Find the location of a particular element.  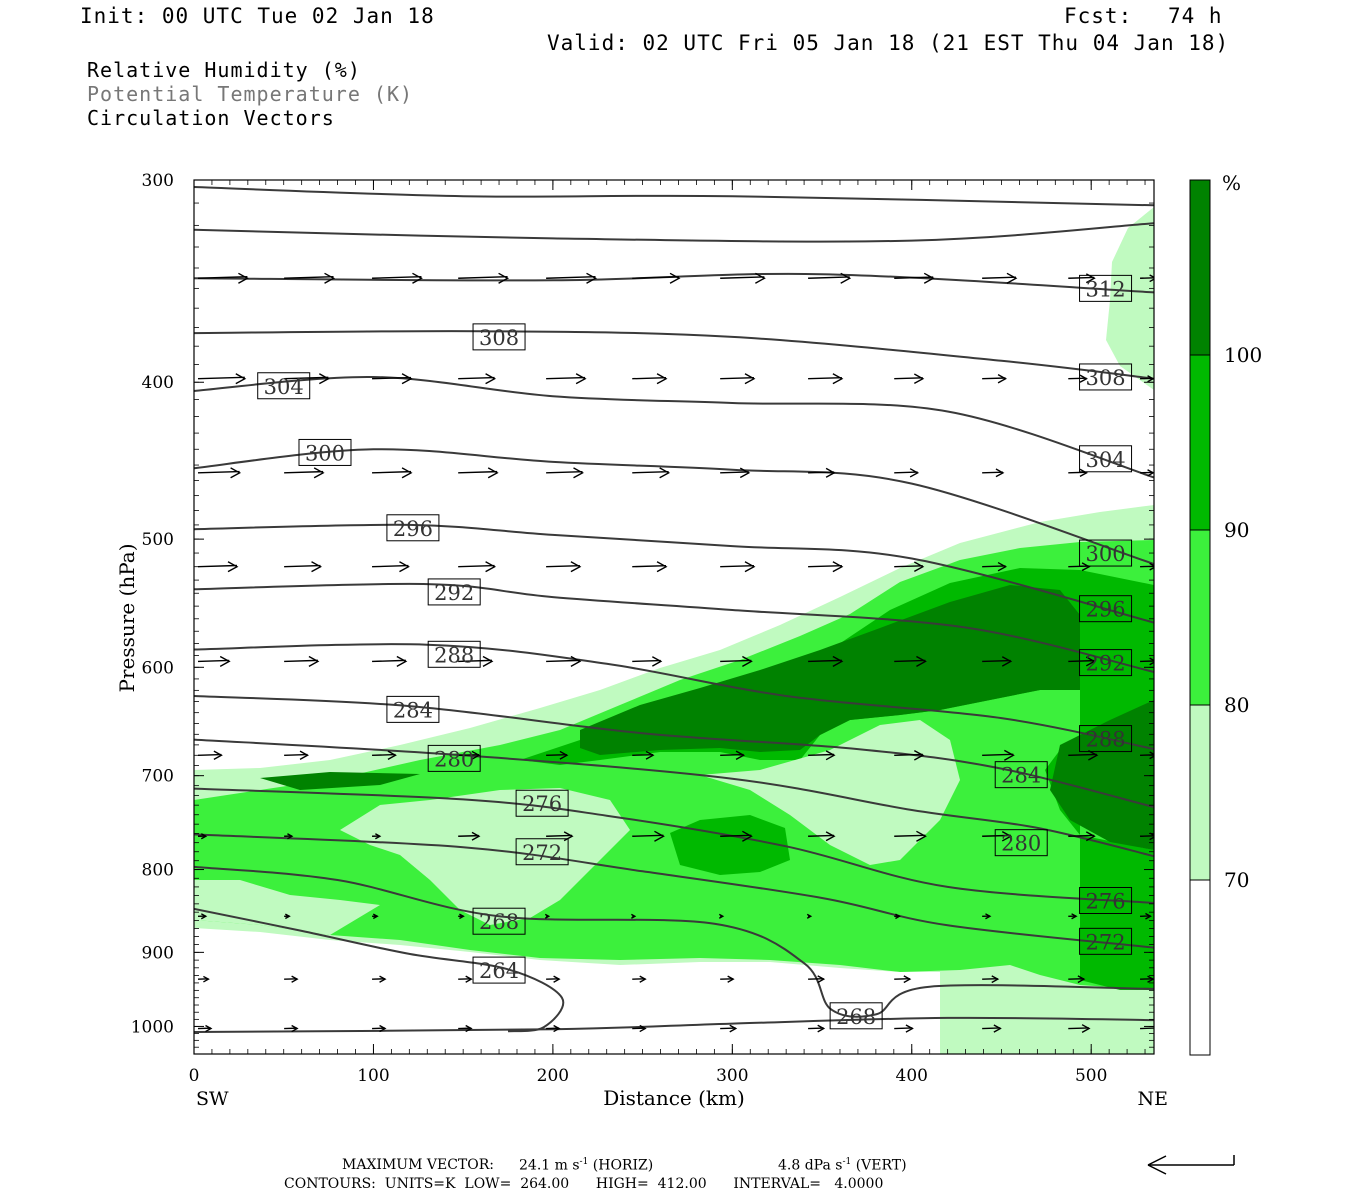

theta-label: 272 is located at coordinates (1106, 941).